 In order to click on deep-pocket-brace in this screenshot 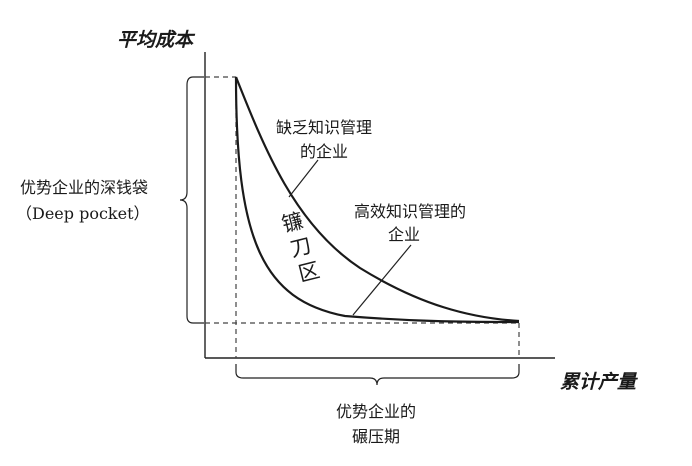, I will do `click(191, 200)`.